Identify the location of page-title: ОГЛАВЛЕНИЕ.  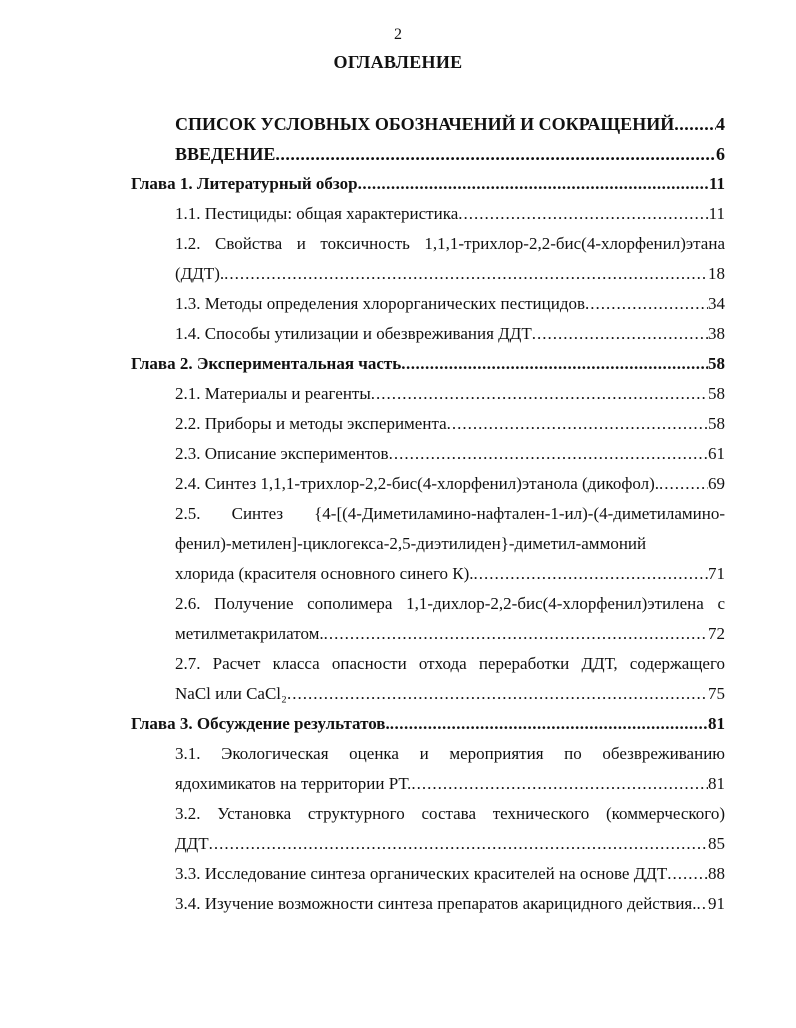
(398, 62).